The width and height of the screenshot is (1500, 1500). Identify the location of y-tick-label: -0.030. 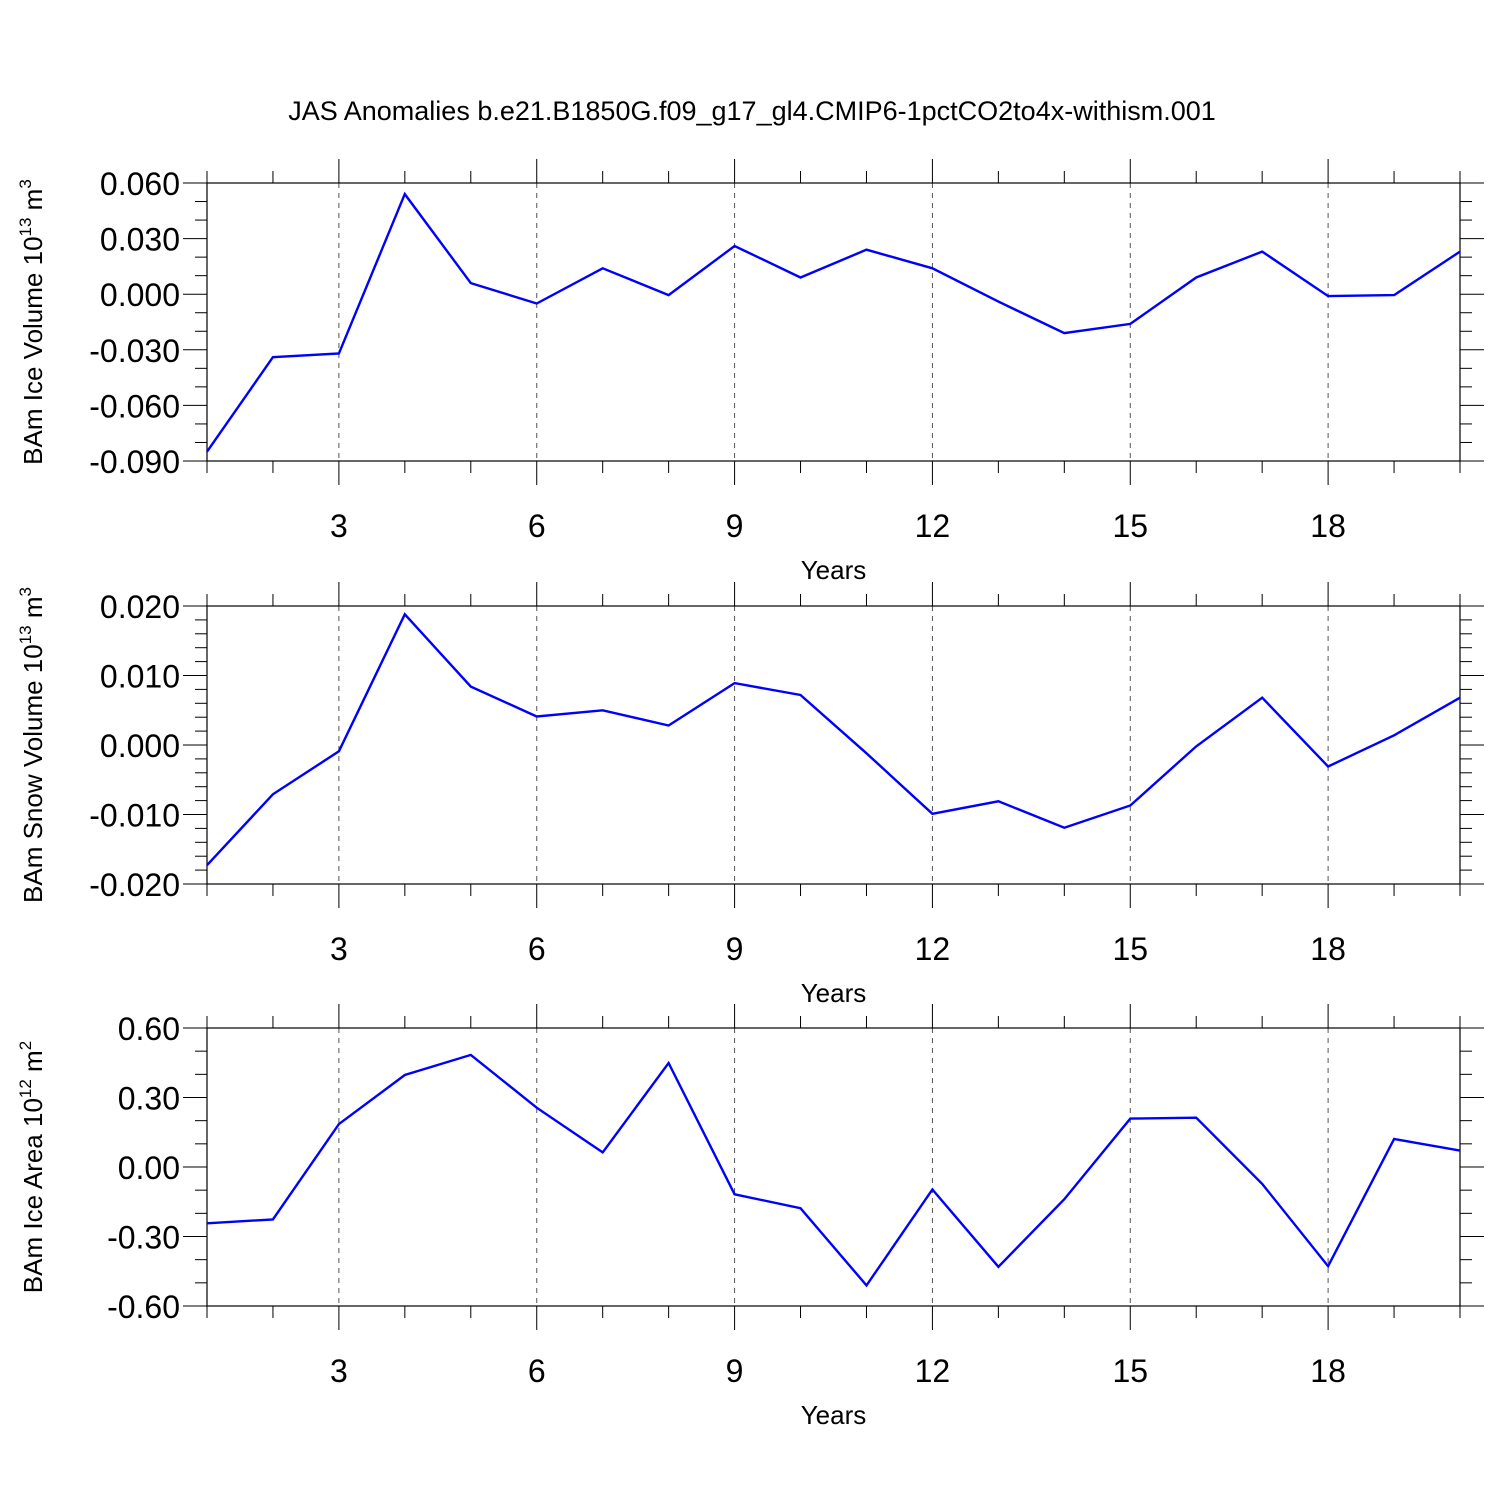
(134, 351).